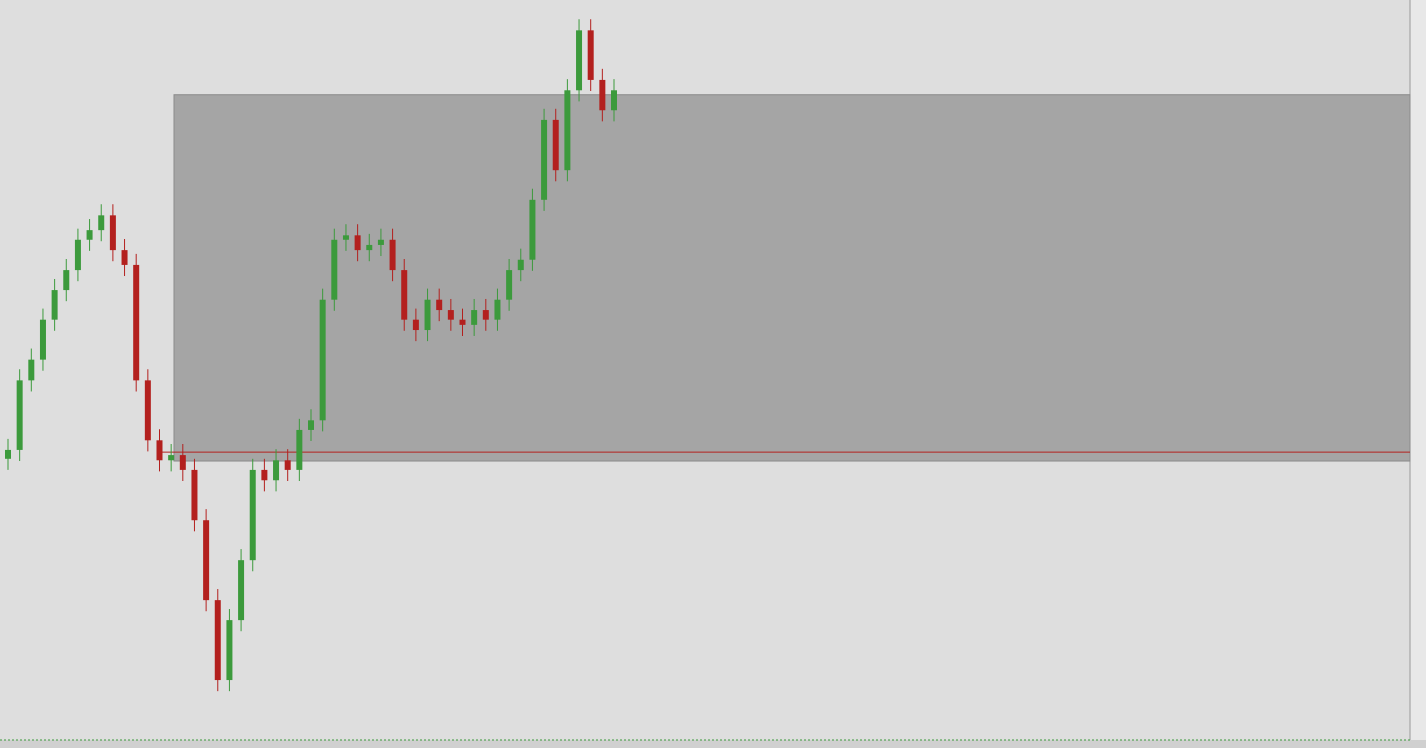 This screenshot has height=748, width=1426. I want to click on time-axis-strip, so click(713, 744).